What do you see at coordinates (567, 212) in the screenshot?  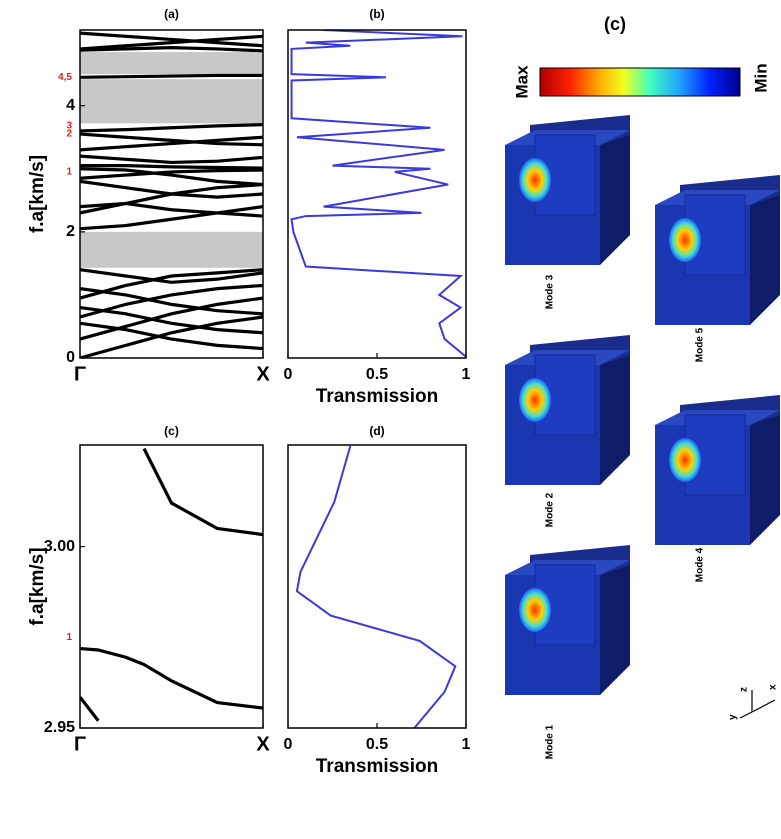 I see `mode-block: Mode 3` at bounding box center [567, 212].